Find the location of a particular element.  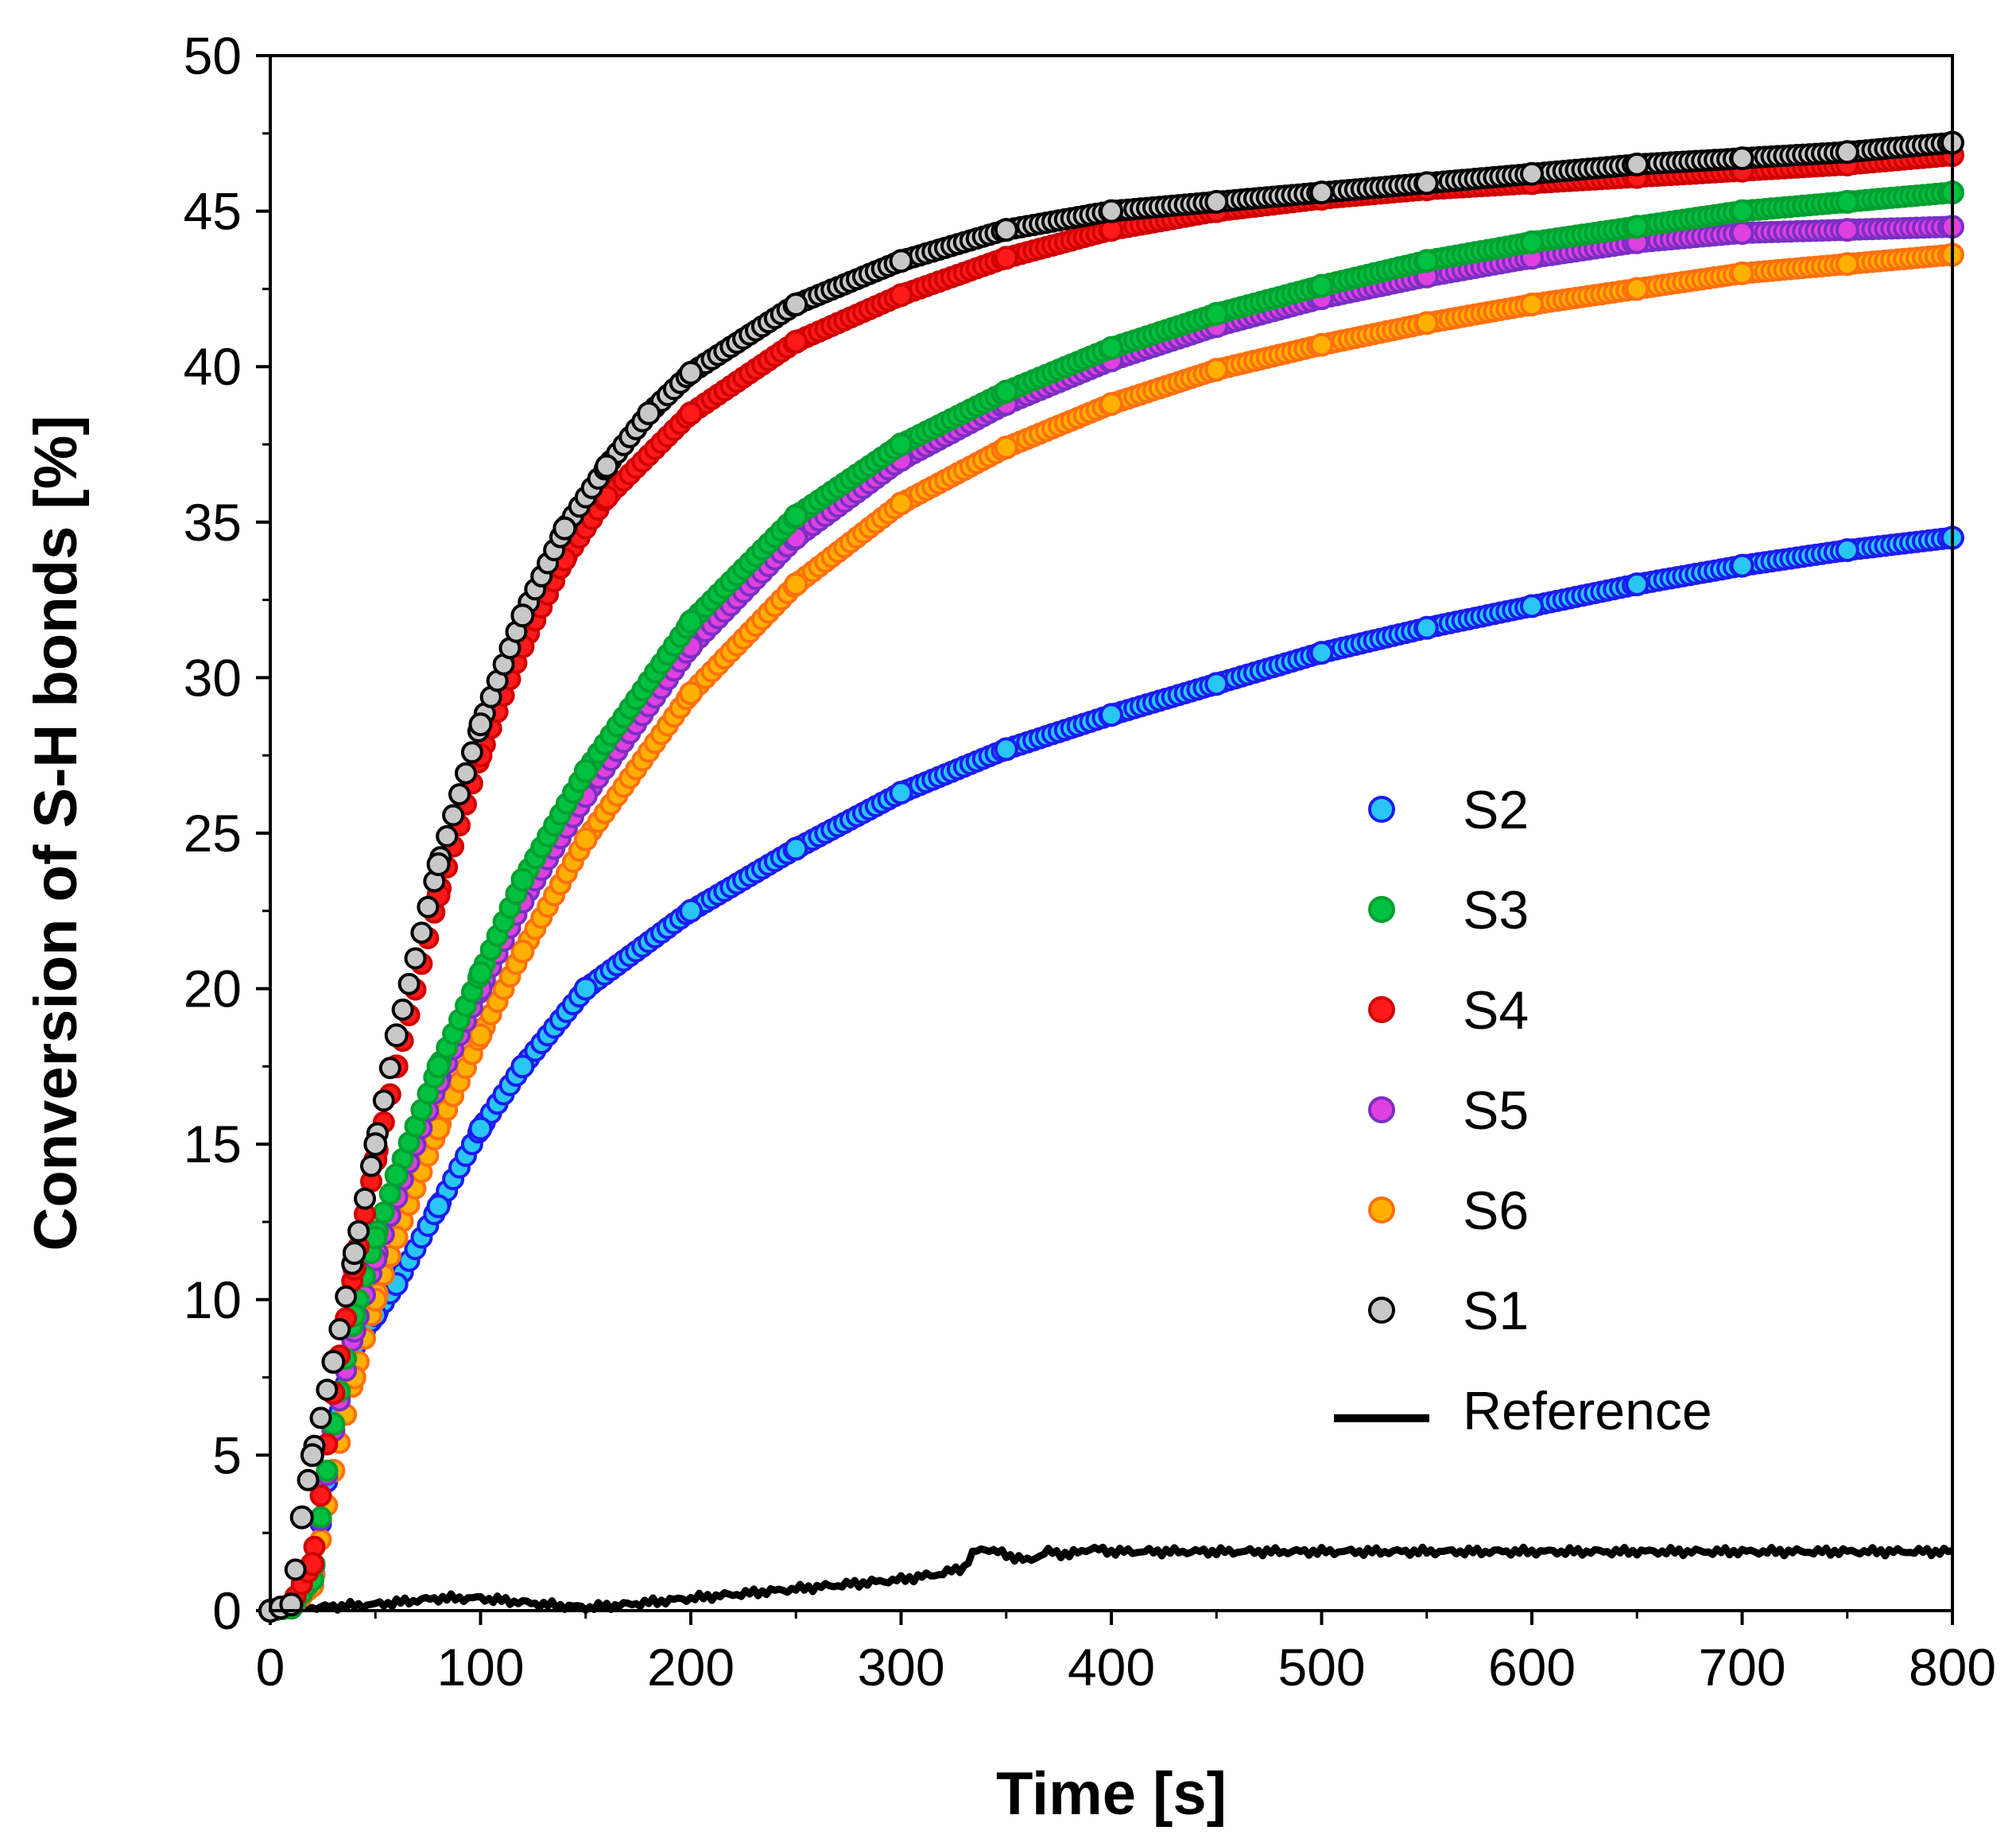

legend: S2 S3 S4 S5 S6 S1 Reference is located at coordinates (1523, 1110).